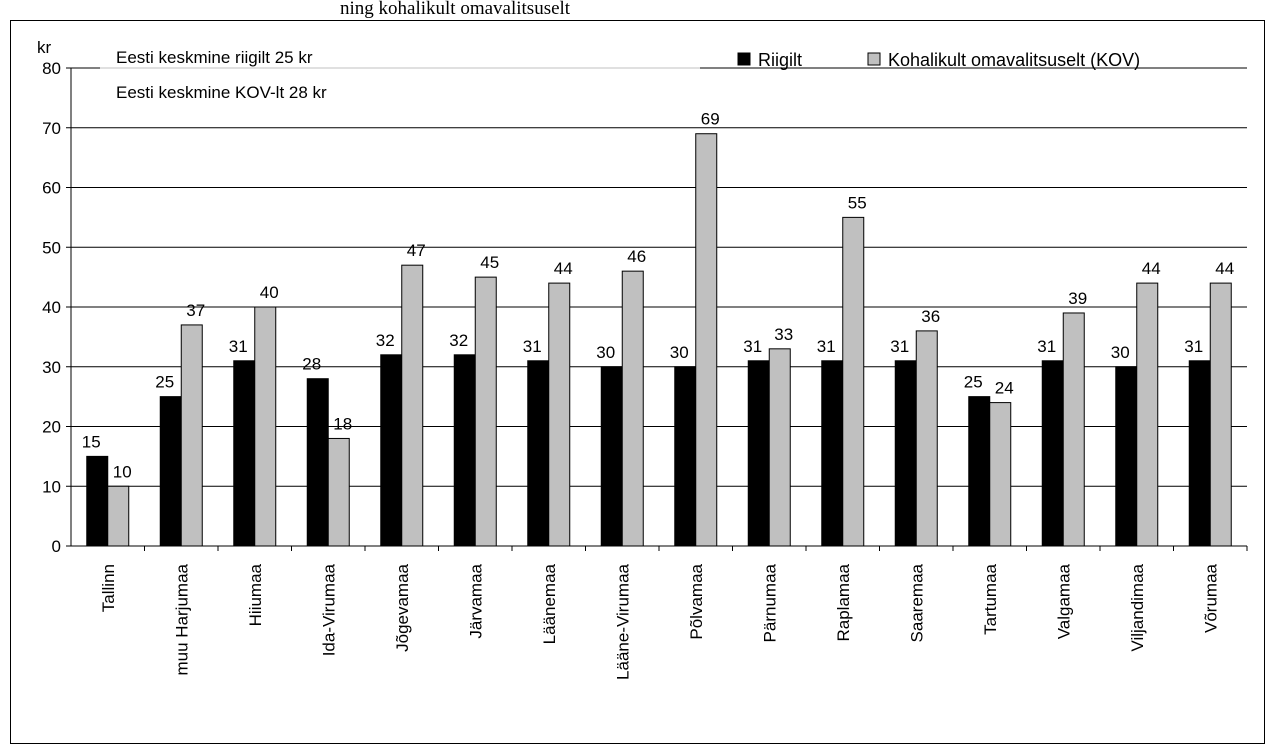 This screenshot has width=1269, height=747. I want to click on category-label: Läänemaa, so click(549, 603).